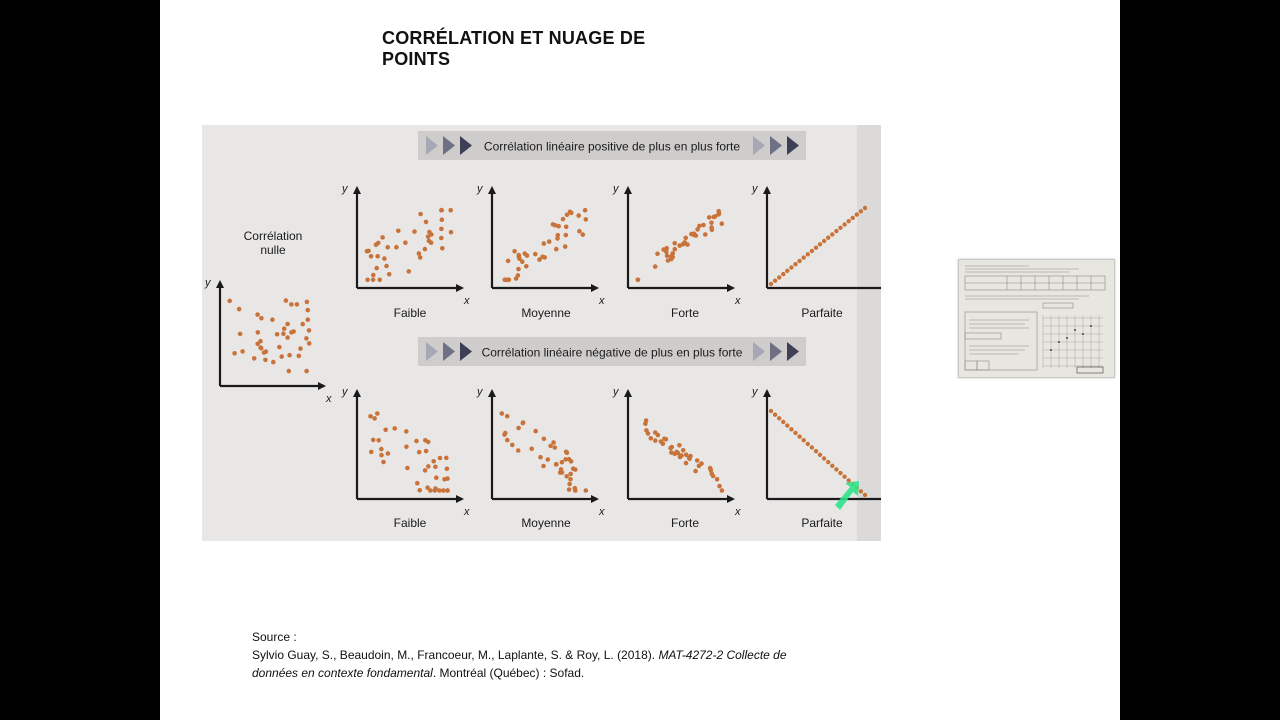 The width and height of the screenshot is (1280, 720). What do you see at coordinates (460, 288) in the screenshot?
I see `positive-faible-plot-x-arrow` at bounding box center [460, 288].